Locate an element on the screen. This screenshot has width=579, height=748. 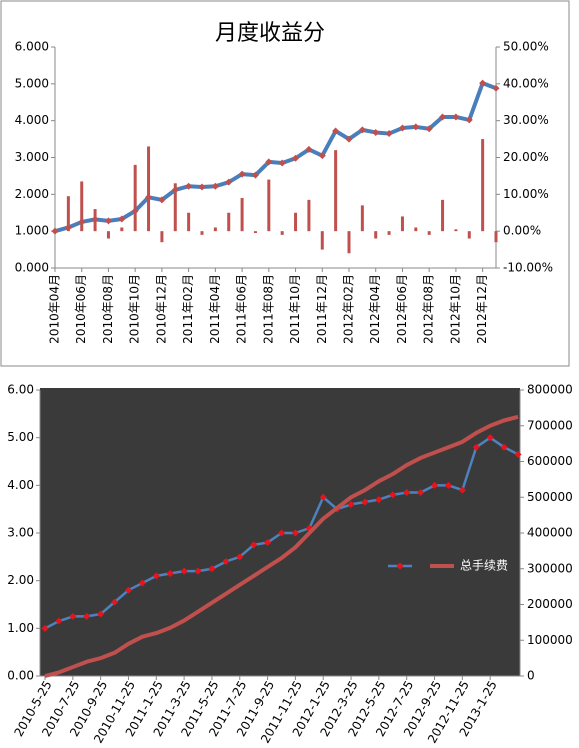
y2-tick-label: 100000 is located at coordinates (550, 640).